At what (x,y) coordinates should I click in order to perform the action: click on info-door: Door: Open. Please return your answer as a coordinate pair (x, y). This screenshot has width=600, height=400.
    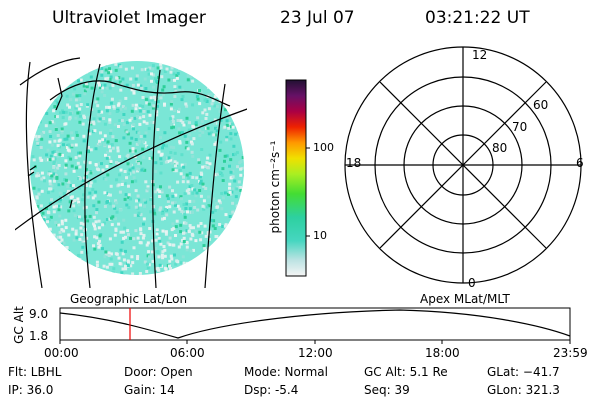
    Looking at the image, I should click on (158, 372).